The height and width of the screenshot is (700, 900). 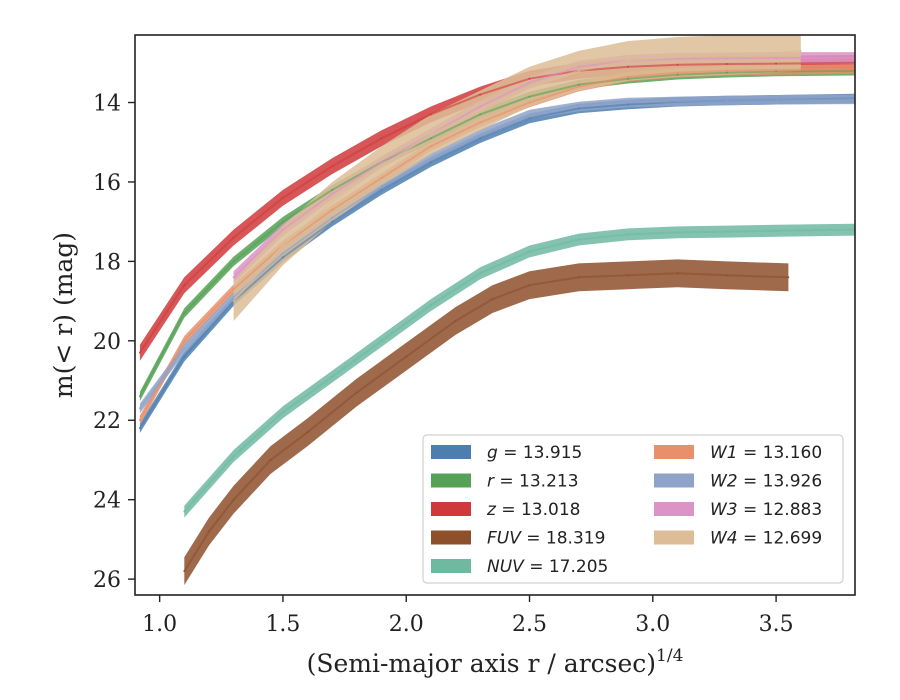 I want to click on y-tick-label: 18, so click(x=107, y=262).